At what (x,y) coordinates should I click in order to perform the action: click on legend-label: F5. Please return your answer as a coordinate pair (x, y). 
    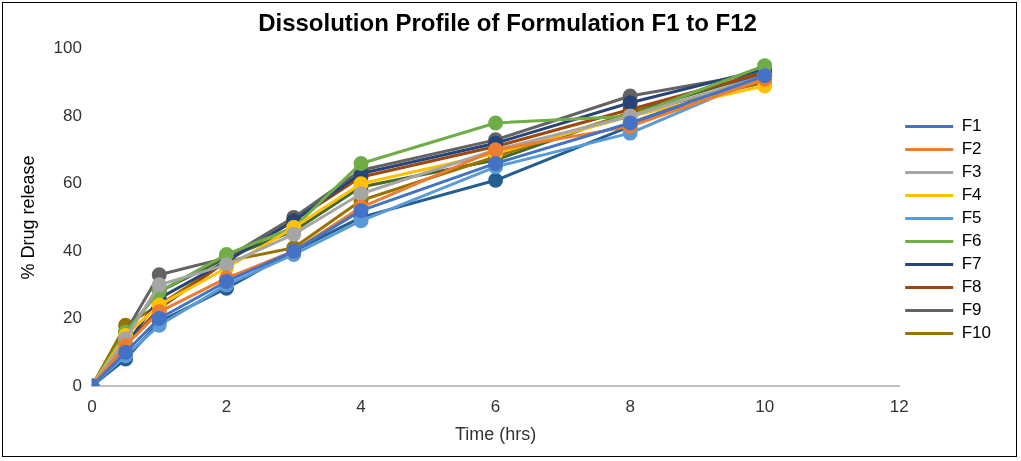
    Looking at the image, I should click on (971, 218).